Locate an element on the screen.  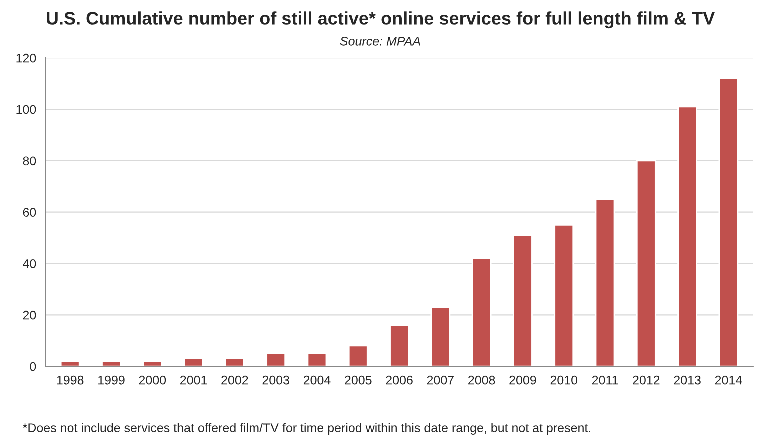
chart-title: U.S. Cumulative number of still active* online services for full length film & TV is located at coordinates (381, 20).